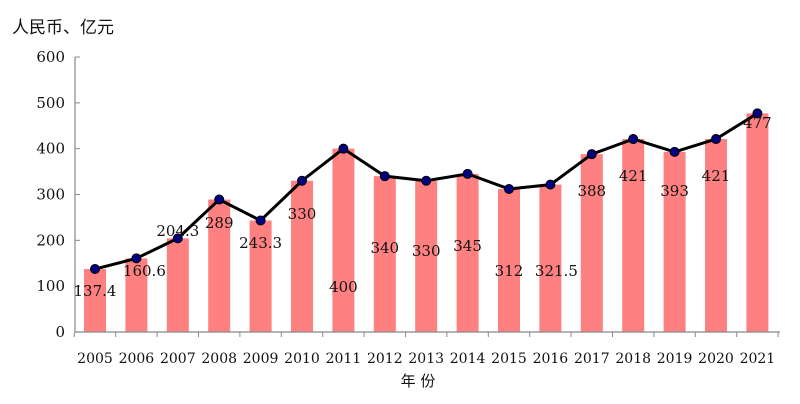 This screenshot has height=404, width=800. What do you see at coordinates (95, 359) in the screenshot?
I see `x-tick-label: 2005` at bounding box center [95, 359].